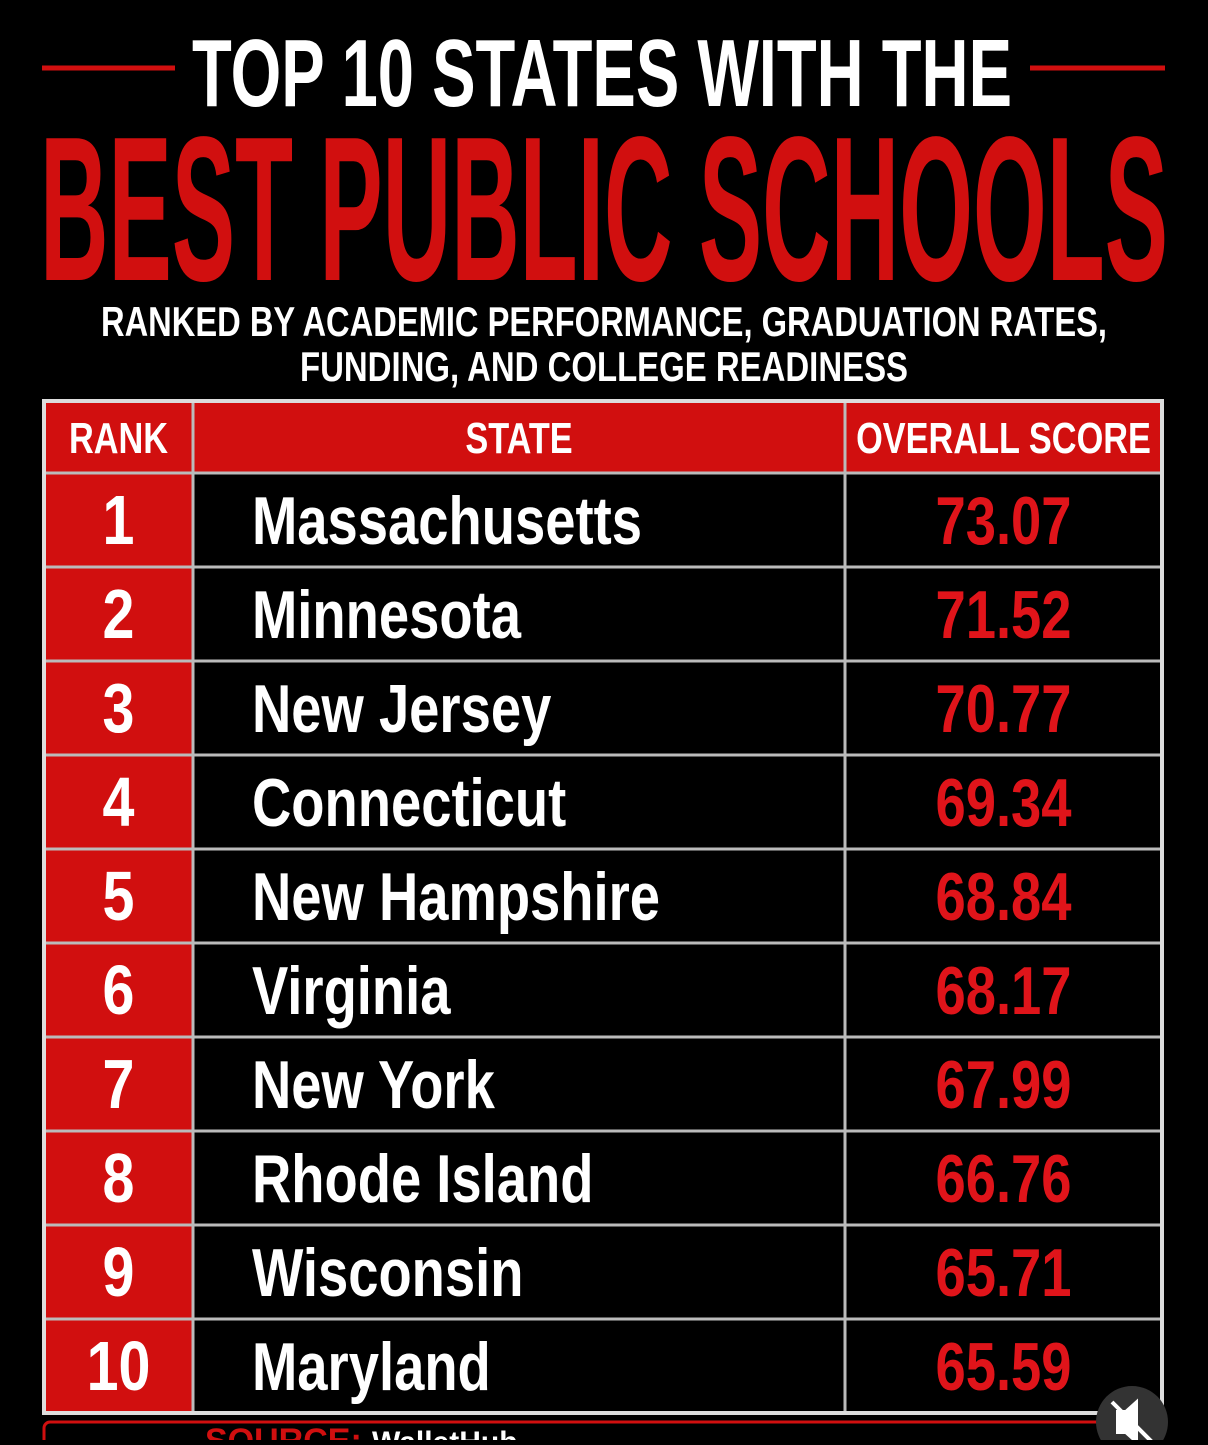  I want to click on state: Virginia, so click(351, 991).